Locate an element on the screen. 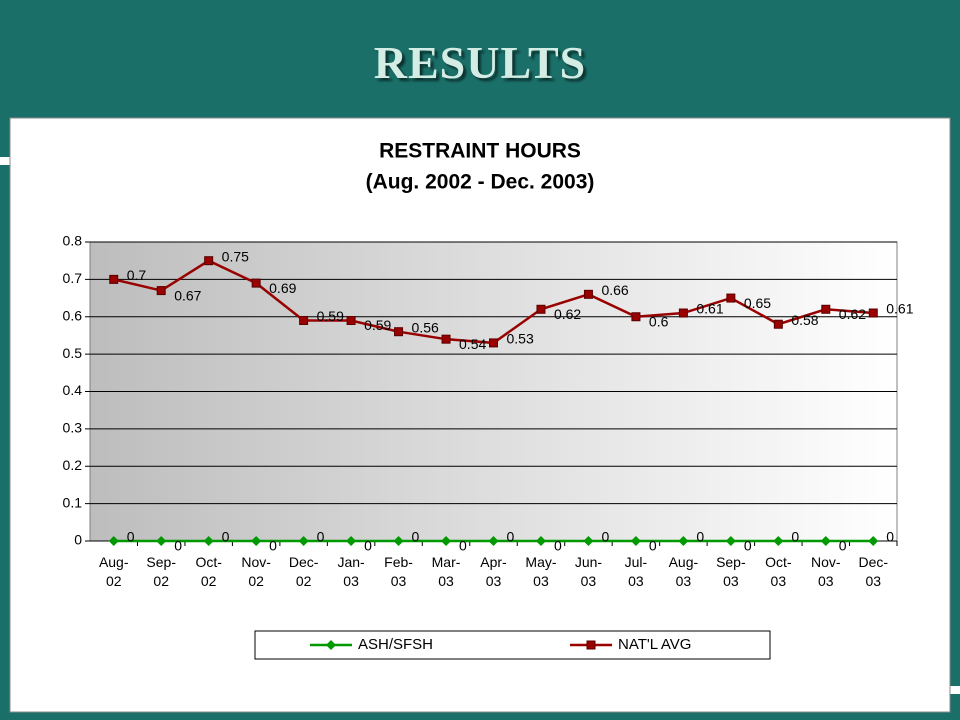 The width and height of the screenshot is (960, 720). x-tick-label: May-03 is located at coordinates (540, 571).